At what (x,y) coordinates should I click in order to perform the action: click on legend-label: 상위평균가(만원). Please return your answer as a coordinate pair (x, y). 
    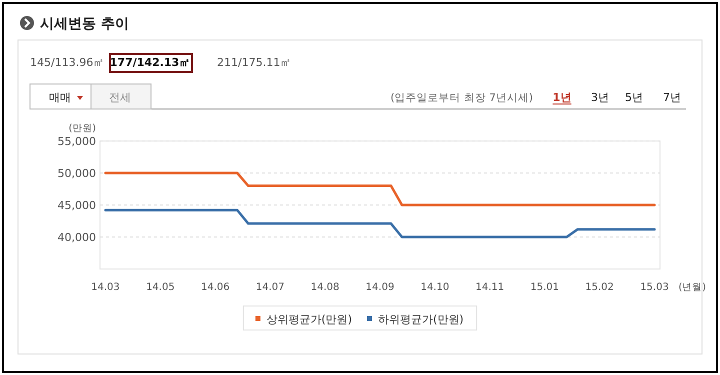
    Looking at the image, I should click on (309, 319).